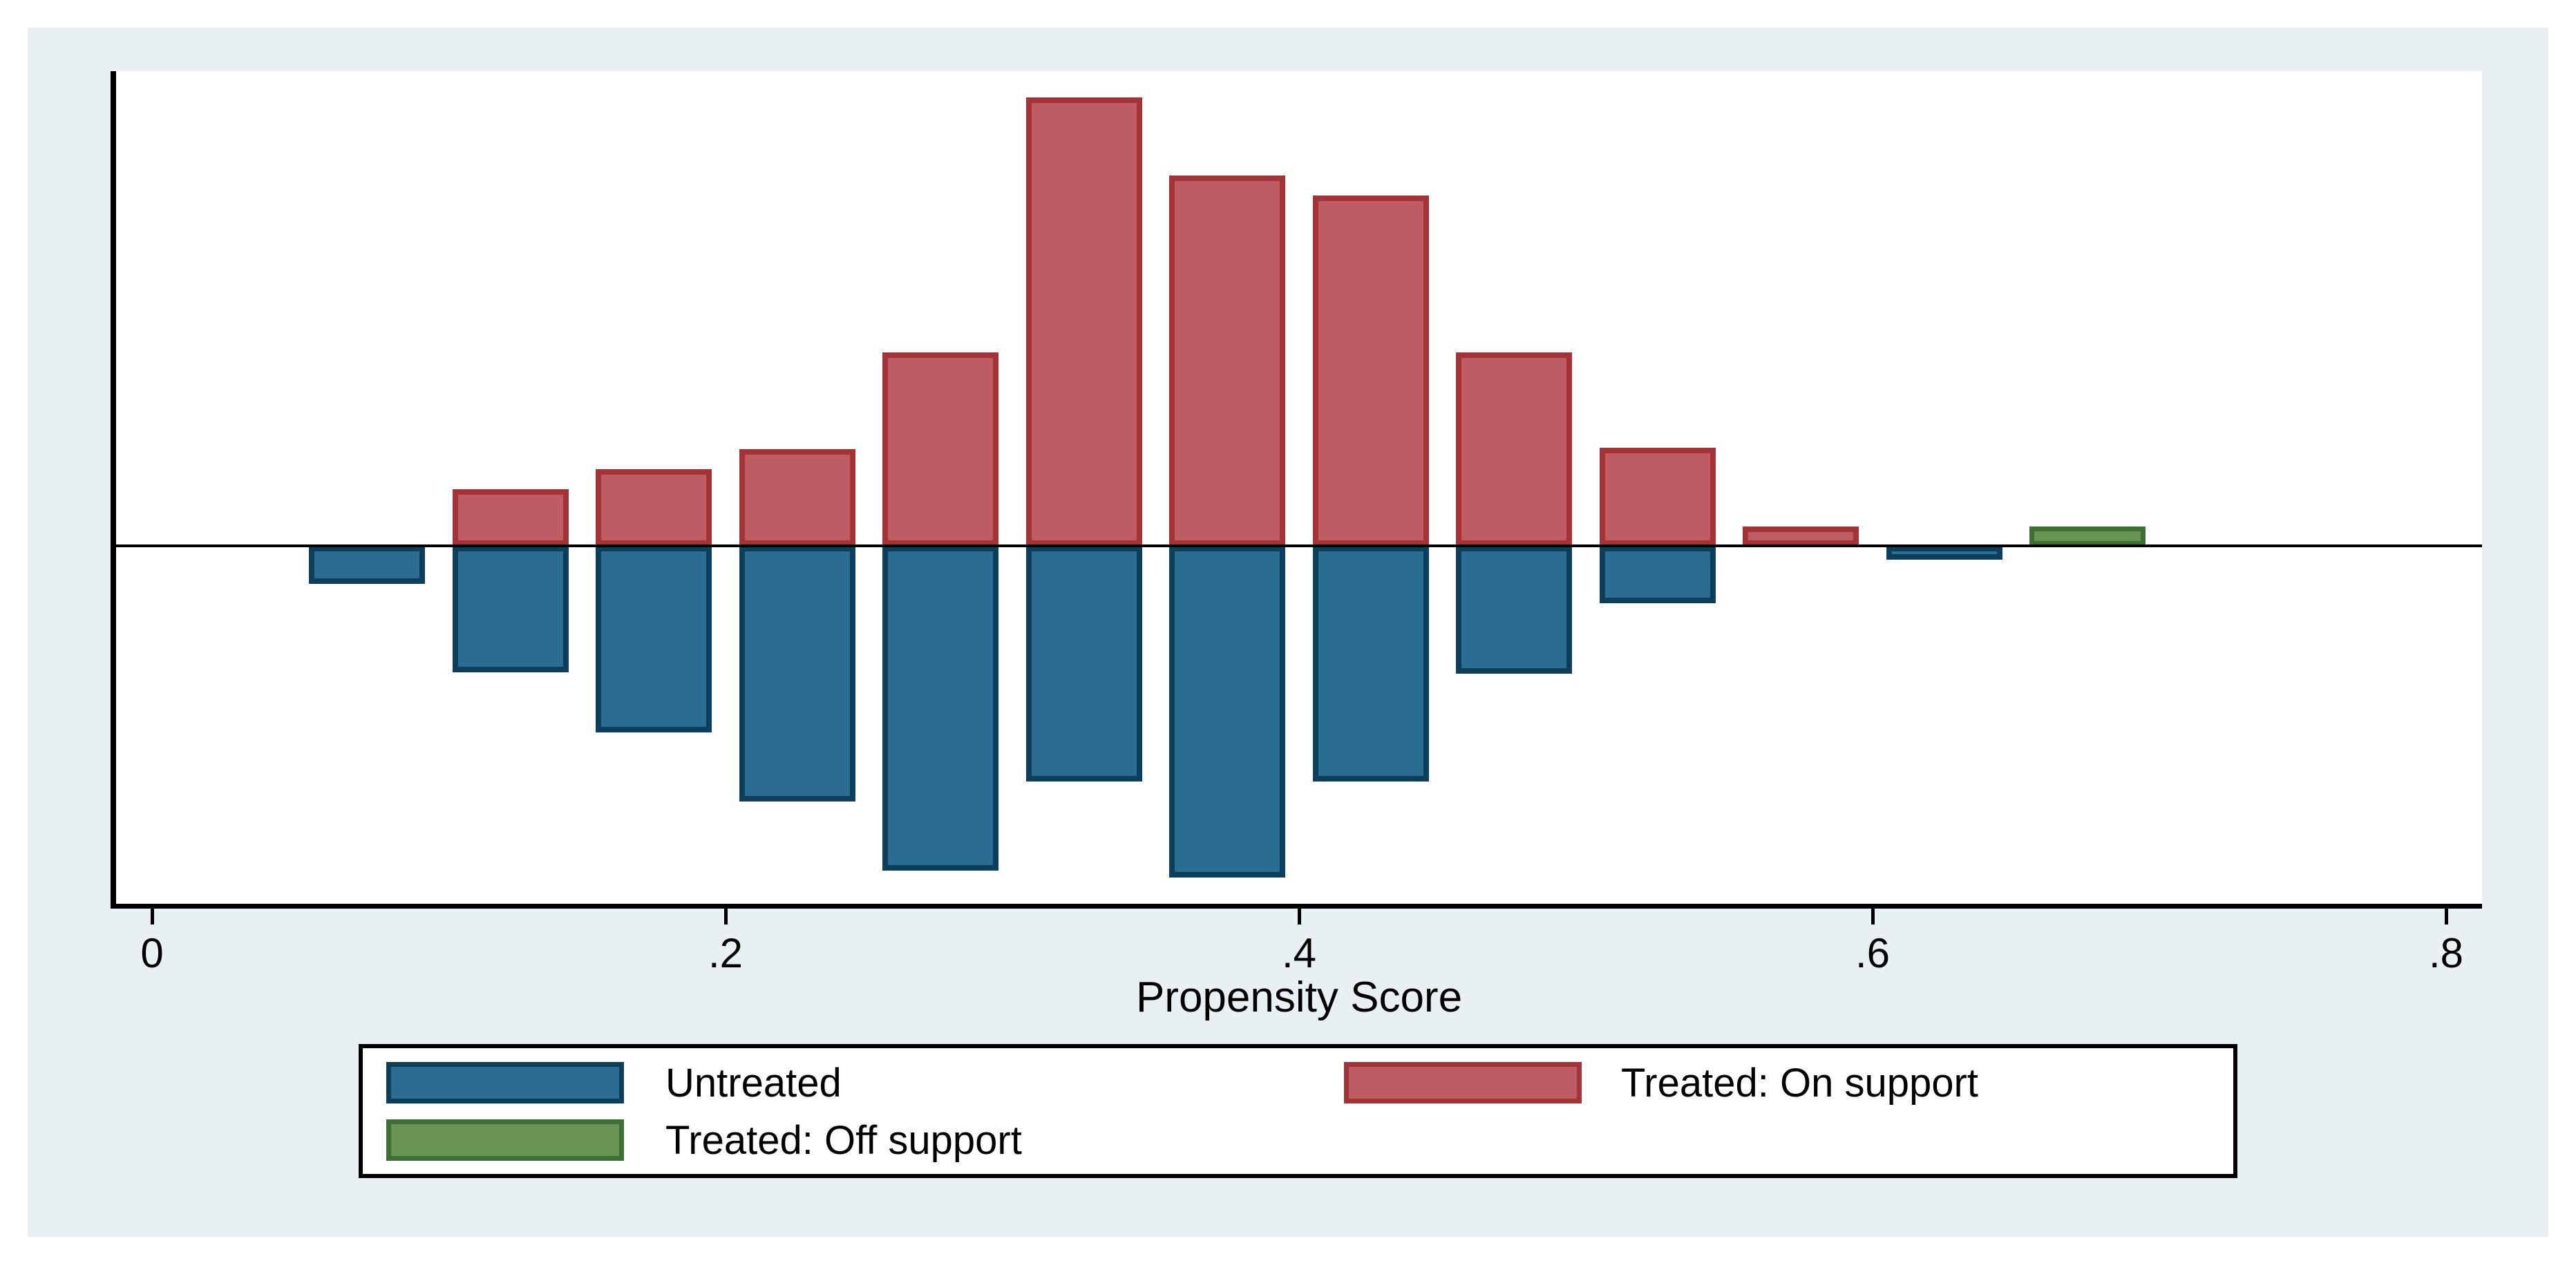  What do you see at coordinates (726, 953) in the screenshot?
I see `x-tick-label-.2: .2` at bounding box center [726, 953].